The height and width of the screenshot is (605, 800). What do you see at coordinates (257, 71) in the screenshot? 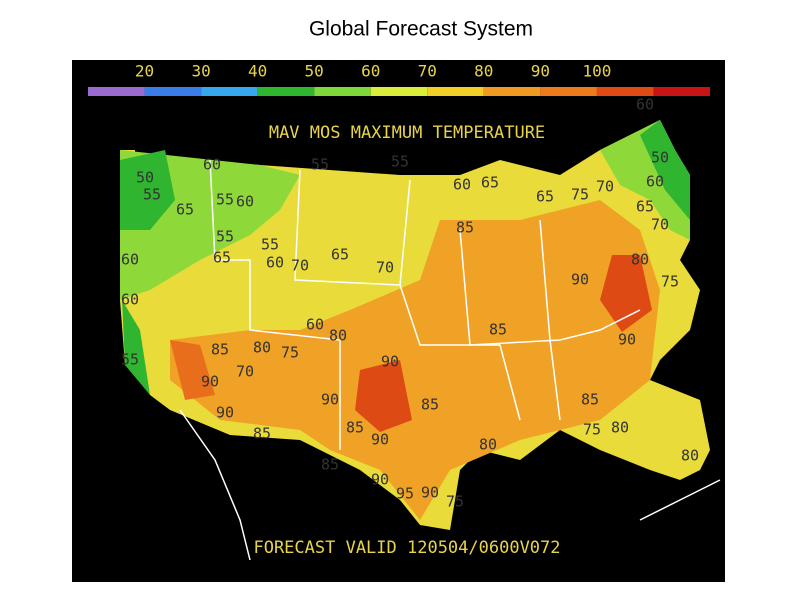
I see `legend-label: 40` at bounding box center [257, 71].